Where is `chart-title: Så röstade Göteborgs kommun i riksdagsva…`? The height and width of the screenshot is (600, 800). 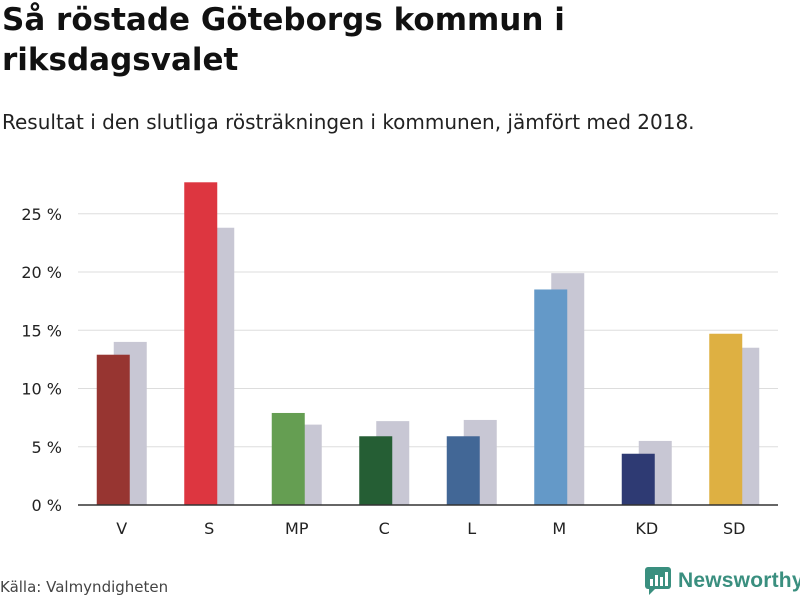
chart-title: Så röstade Göteborgs kommun i riksdagsva… is located at coordinates (283, 40).